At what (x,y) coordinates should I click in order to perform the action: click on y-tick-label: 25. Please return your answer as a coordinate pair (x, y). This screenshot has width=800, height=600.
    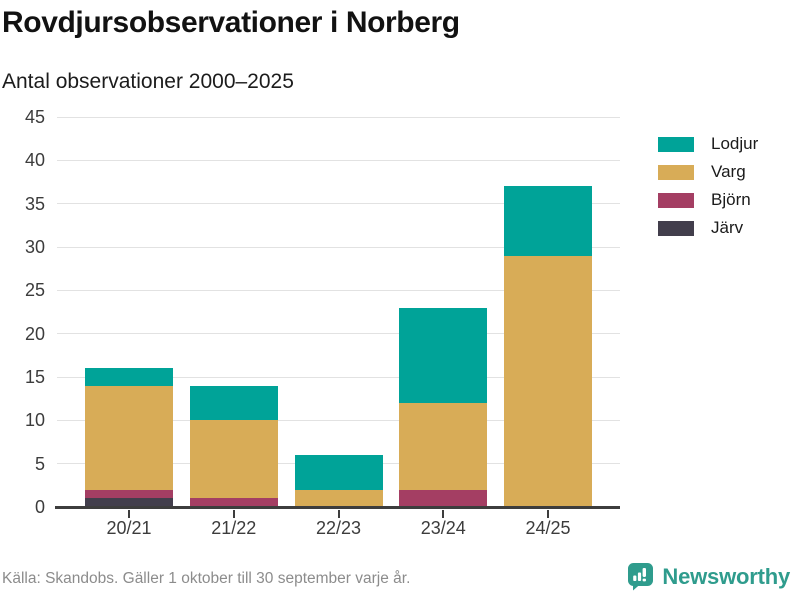
    Looking at the image, I should click on (34, 290).